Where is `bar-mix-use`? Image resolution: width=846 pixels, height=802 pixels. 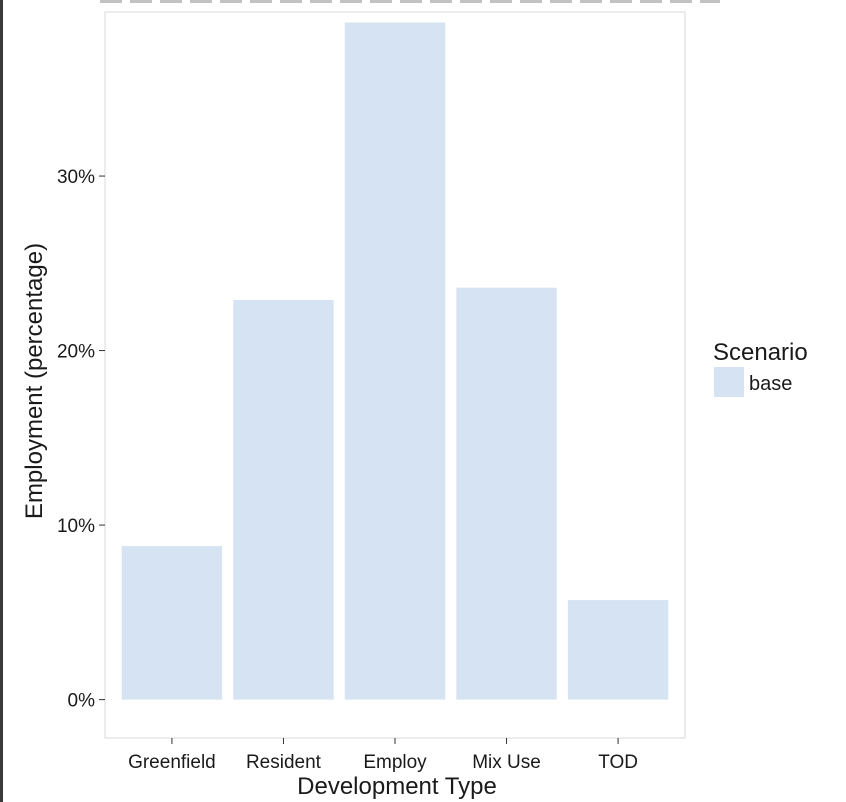 bar-mix-use is located at coordinates (506, 493).